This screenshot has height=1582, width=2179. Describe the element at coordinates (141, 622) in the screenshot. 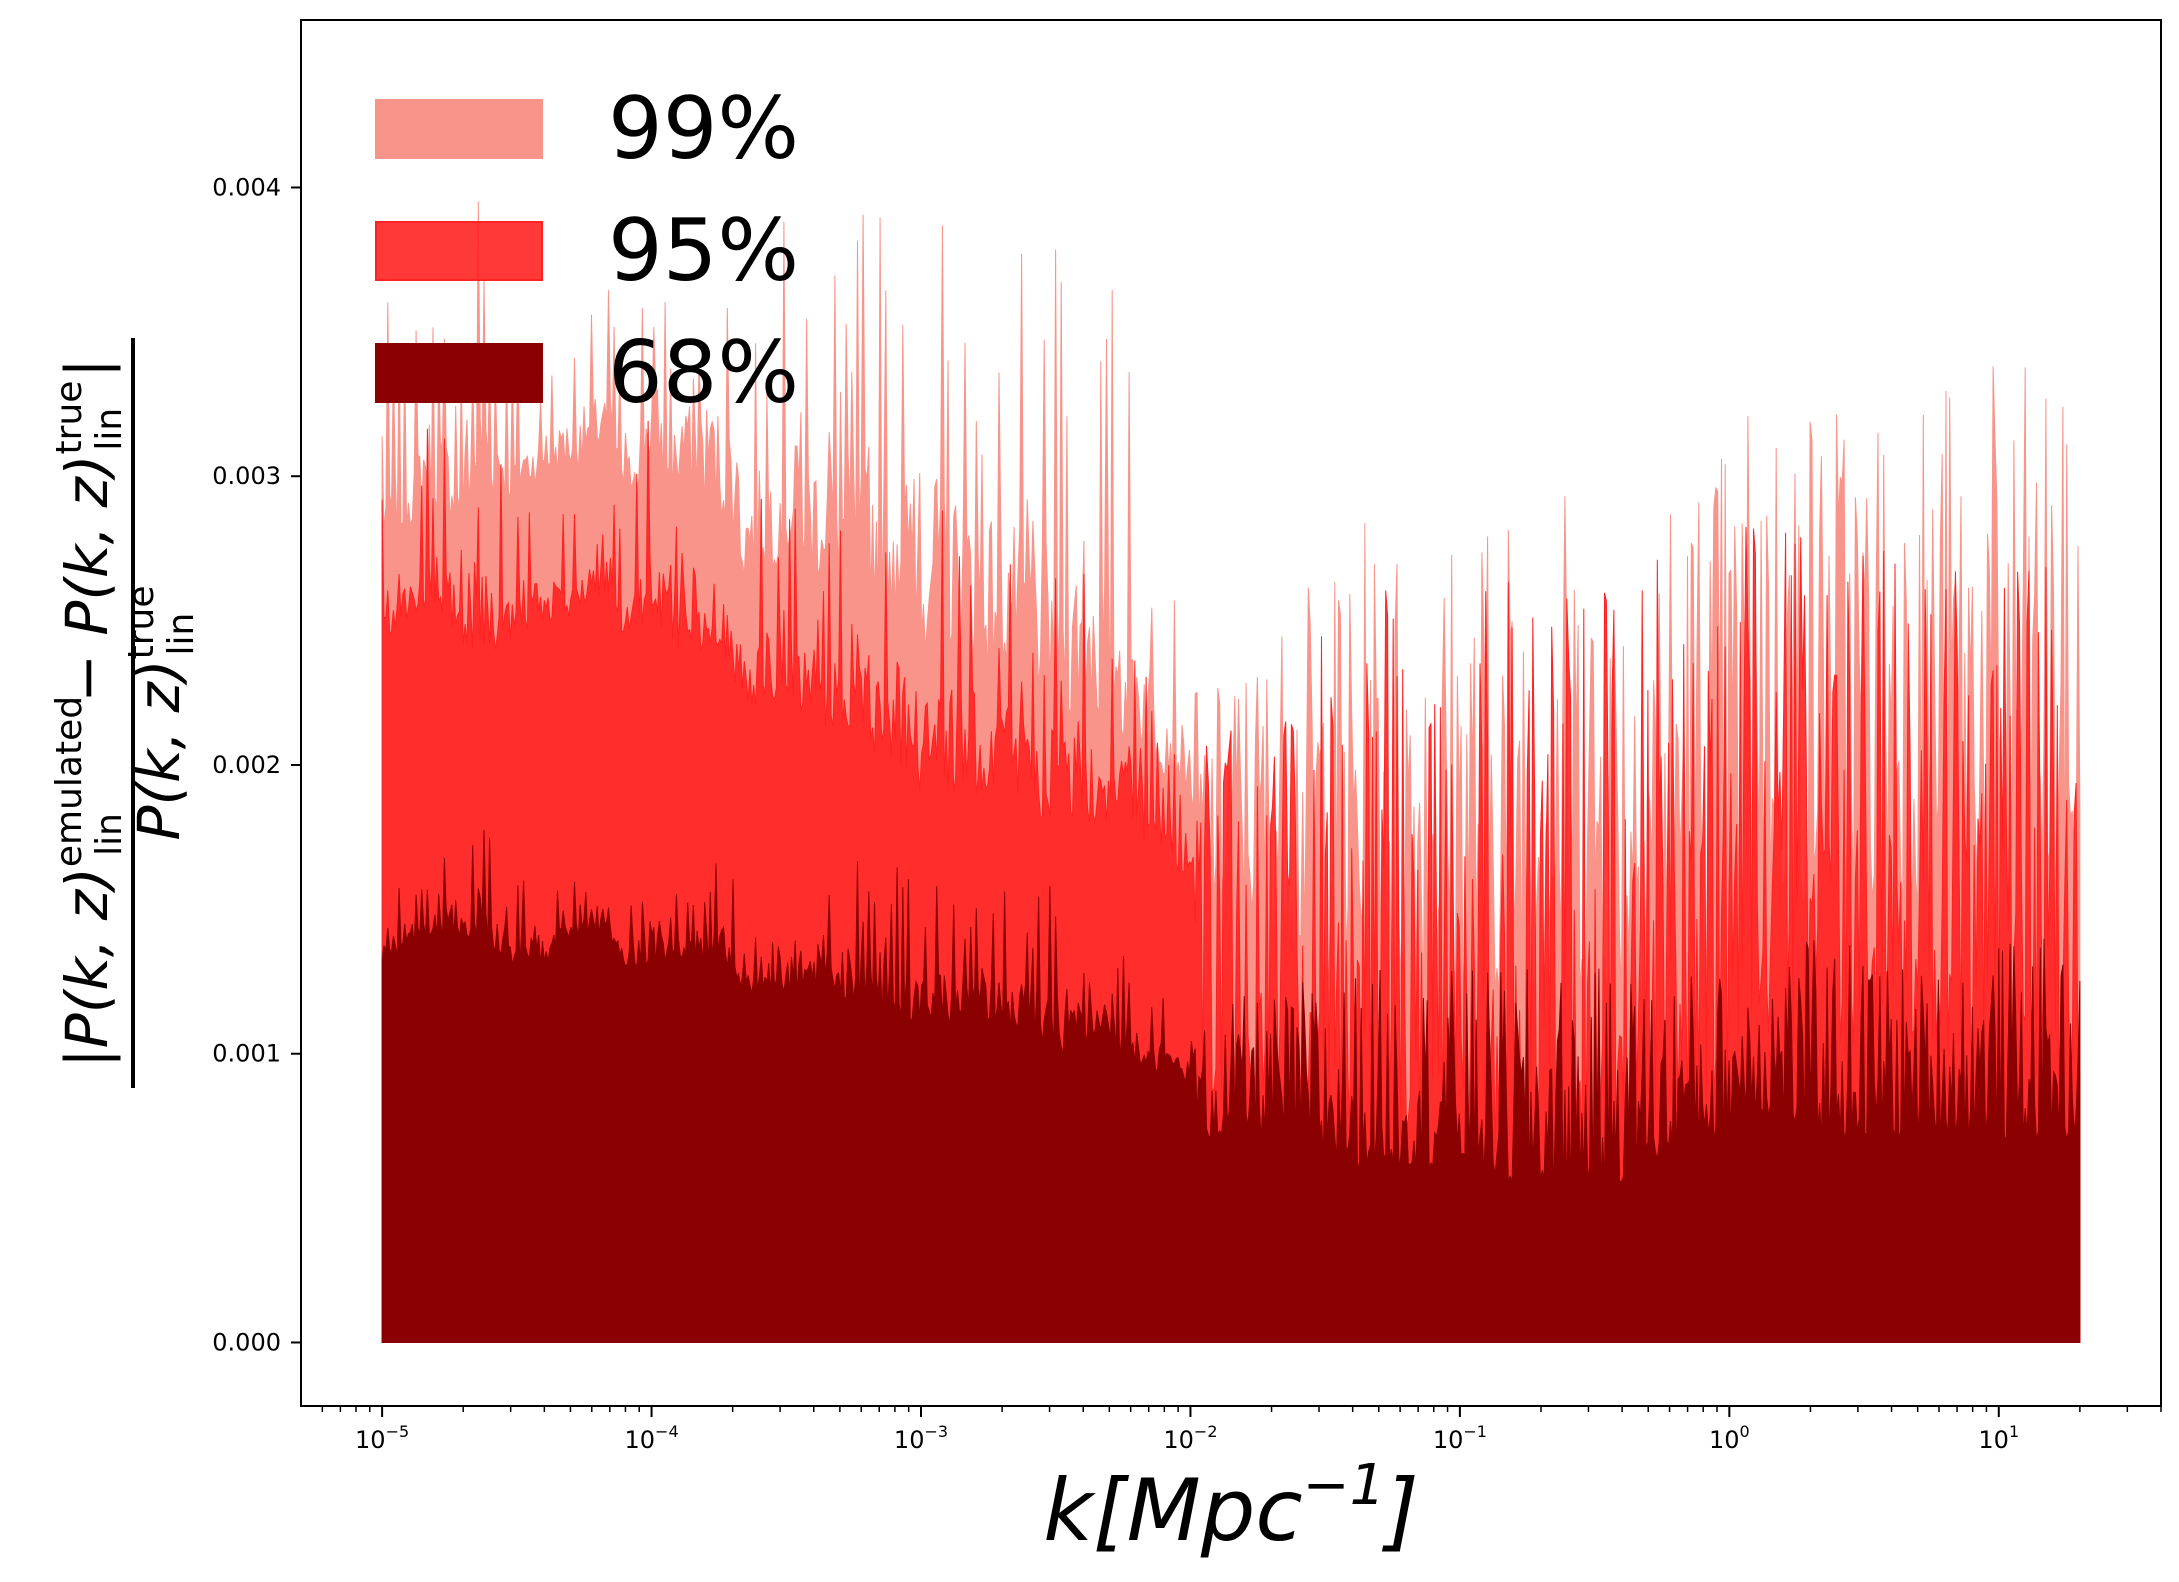

I see `y-den-sup: true` at that location.